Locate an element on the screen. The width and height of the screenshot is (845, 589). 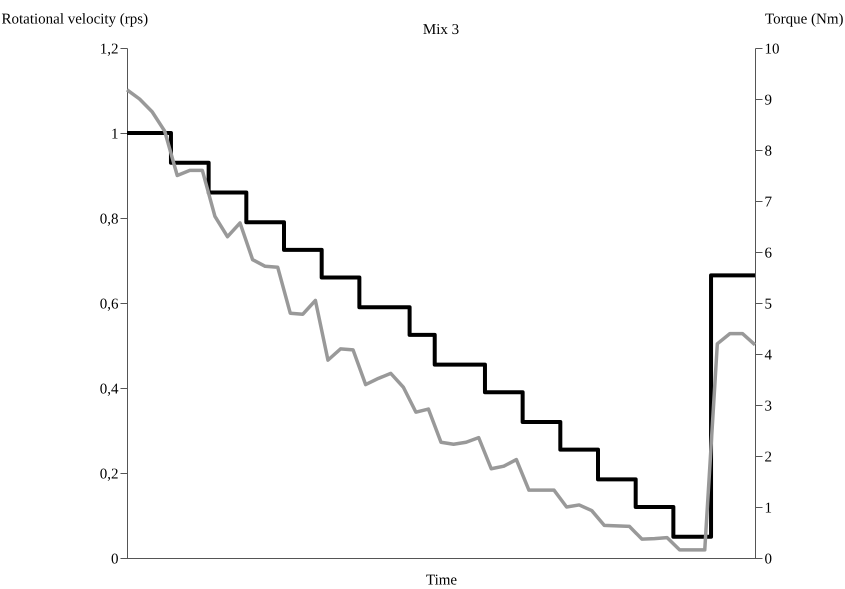
y2-tick-label: 5 is located at coordinates (768, 304).